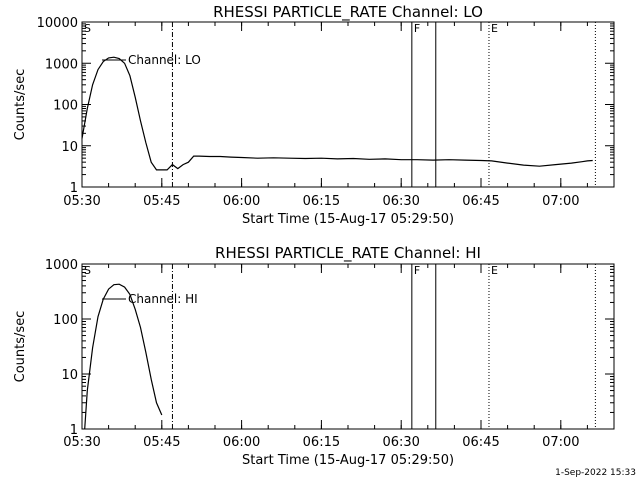 The image size is (640, 480). I want to click on y-tick-label: 10000, so click(57, 23).